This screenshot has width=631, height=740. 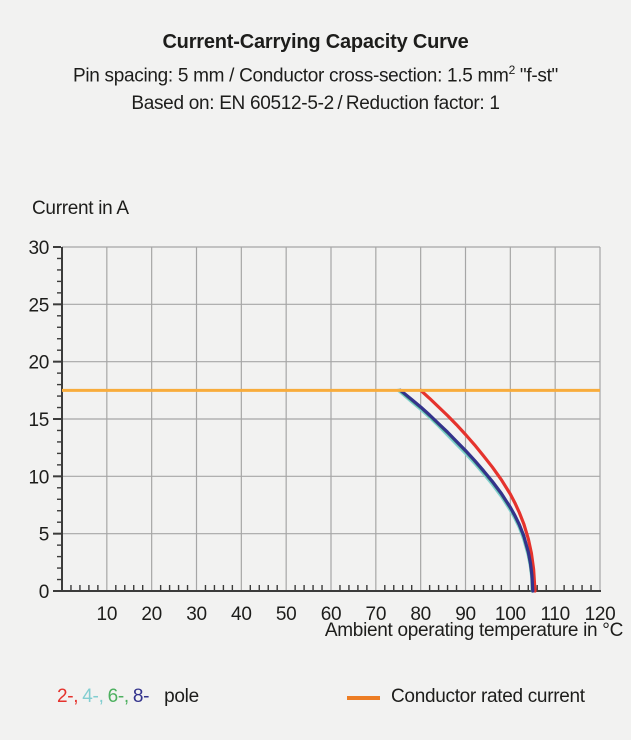 I want to click on y-tick-label: 10, so click(x=38, y=477).